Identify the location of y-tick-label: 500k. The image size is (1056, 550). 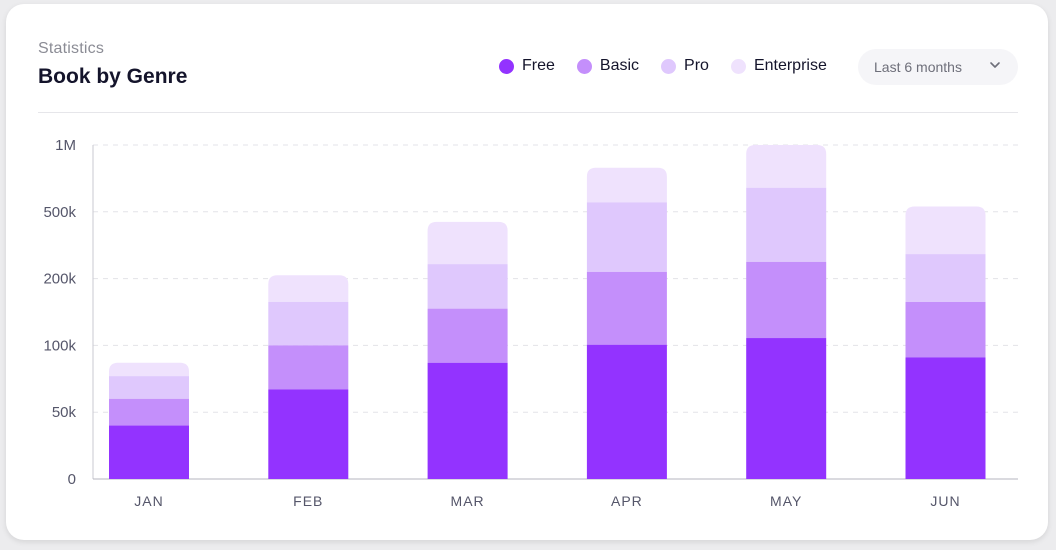
(59, 212).